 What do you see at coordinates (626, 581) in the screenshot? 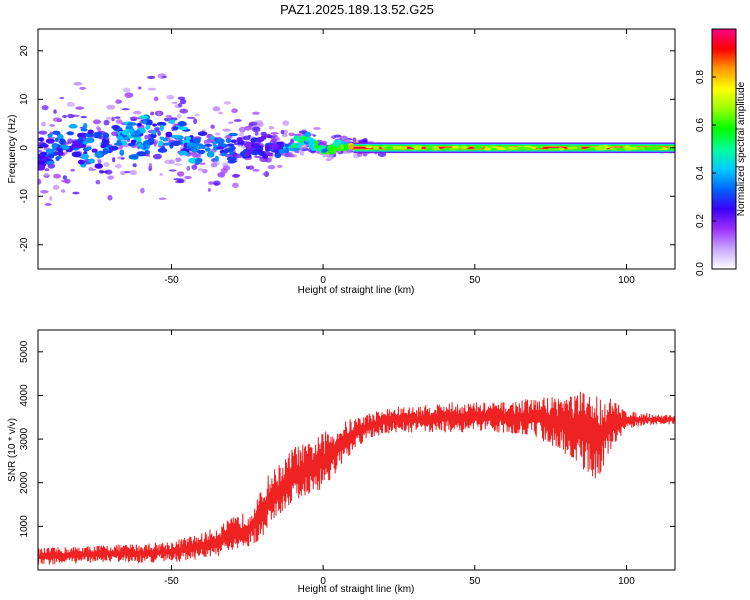
I see `snr-x-tick-label: 100` at bounding box center [626, 581].